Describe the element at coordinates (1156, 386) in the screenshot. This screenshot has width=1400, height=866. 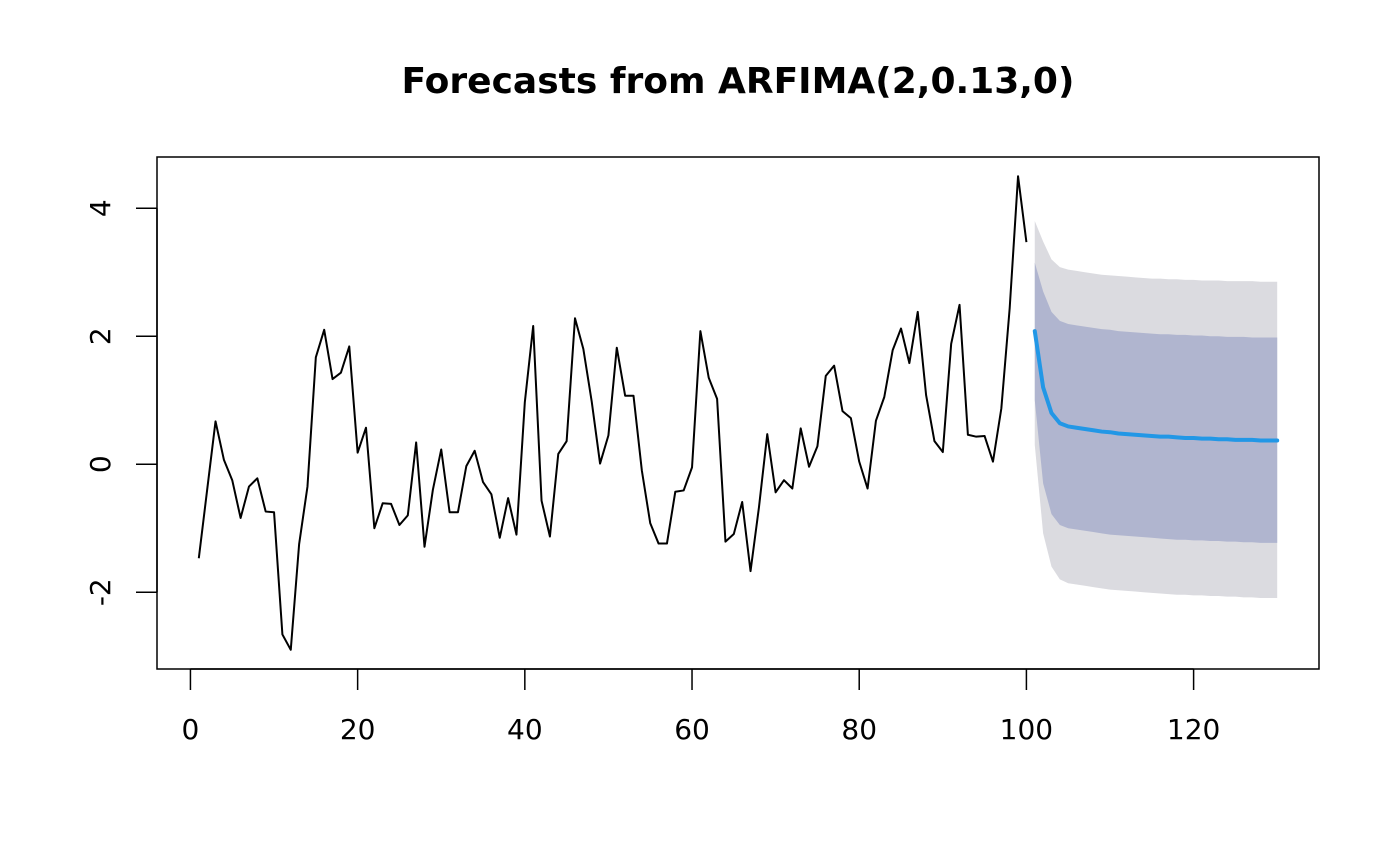
I see `forecast-mean-line` at that location.